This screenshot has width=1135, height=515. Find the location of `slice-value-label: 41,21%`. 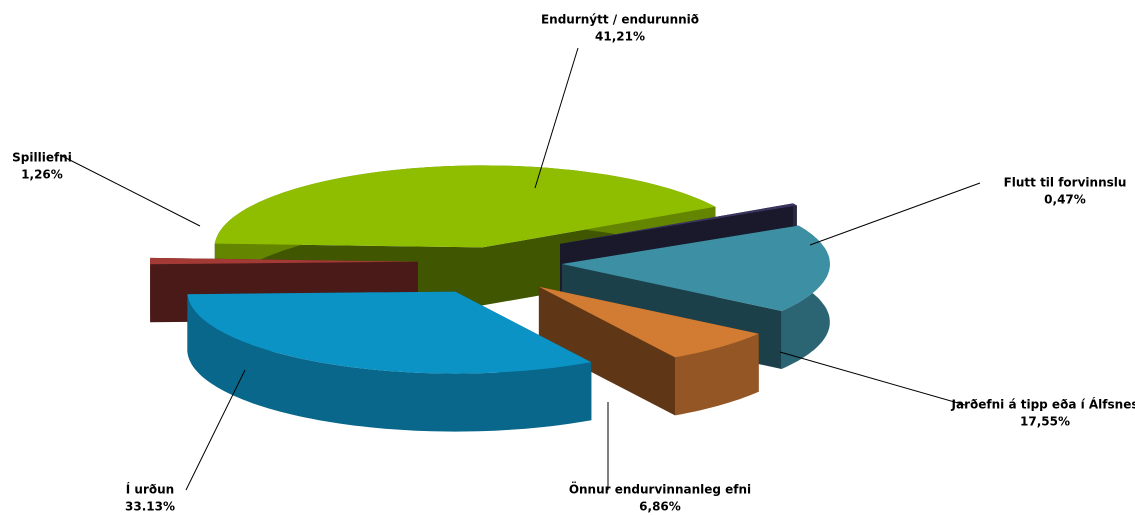

slice-value-label: 41,21% is located at coordinates (620, 37).